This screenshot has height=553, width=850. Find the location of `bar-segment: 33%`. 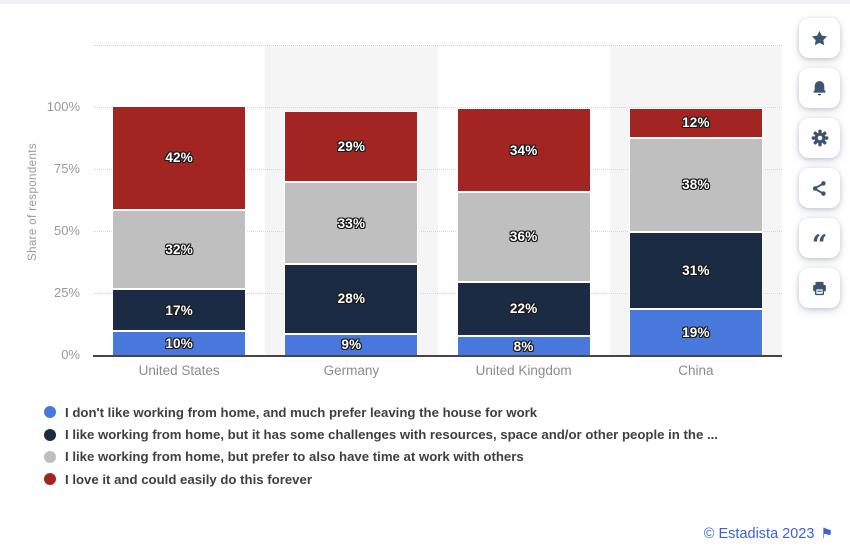

bar-segment: 33% is located at coordinates (351, 223).